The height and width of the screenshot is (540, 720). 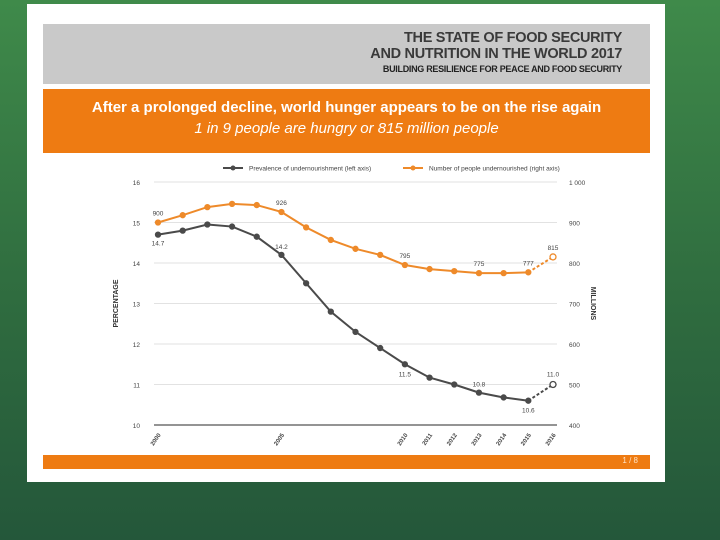 I want to click on left-tick-label: 16, so click(x=137, y=183).